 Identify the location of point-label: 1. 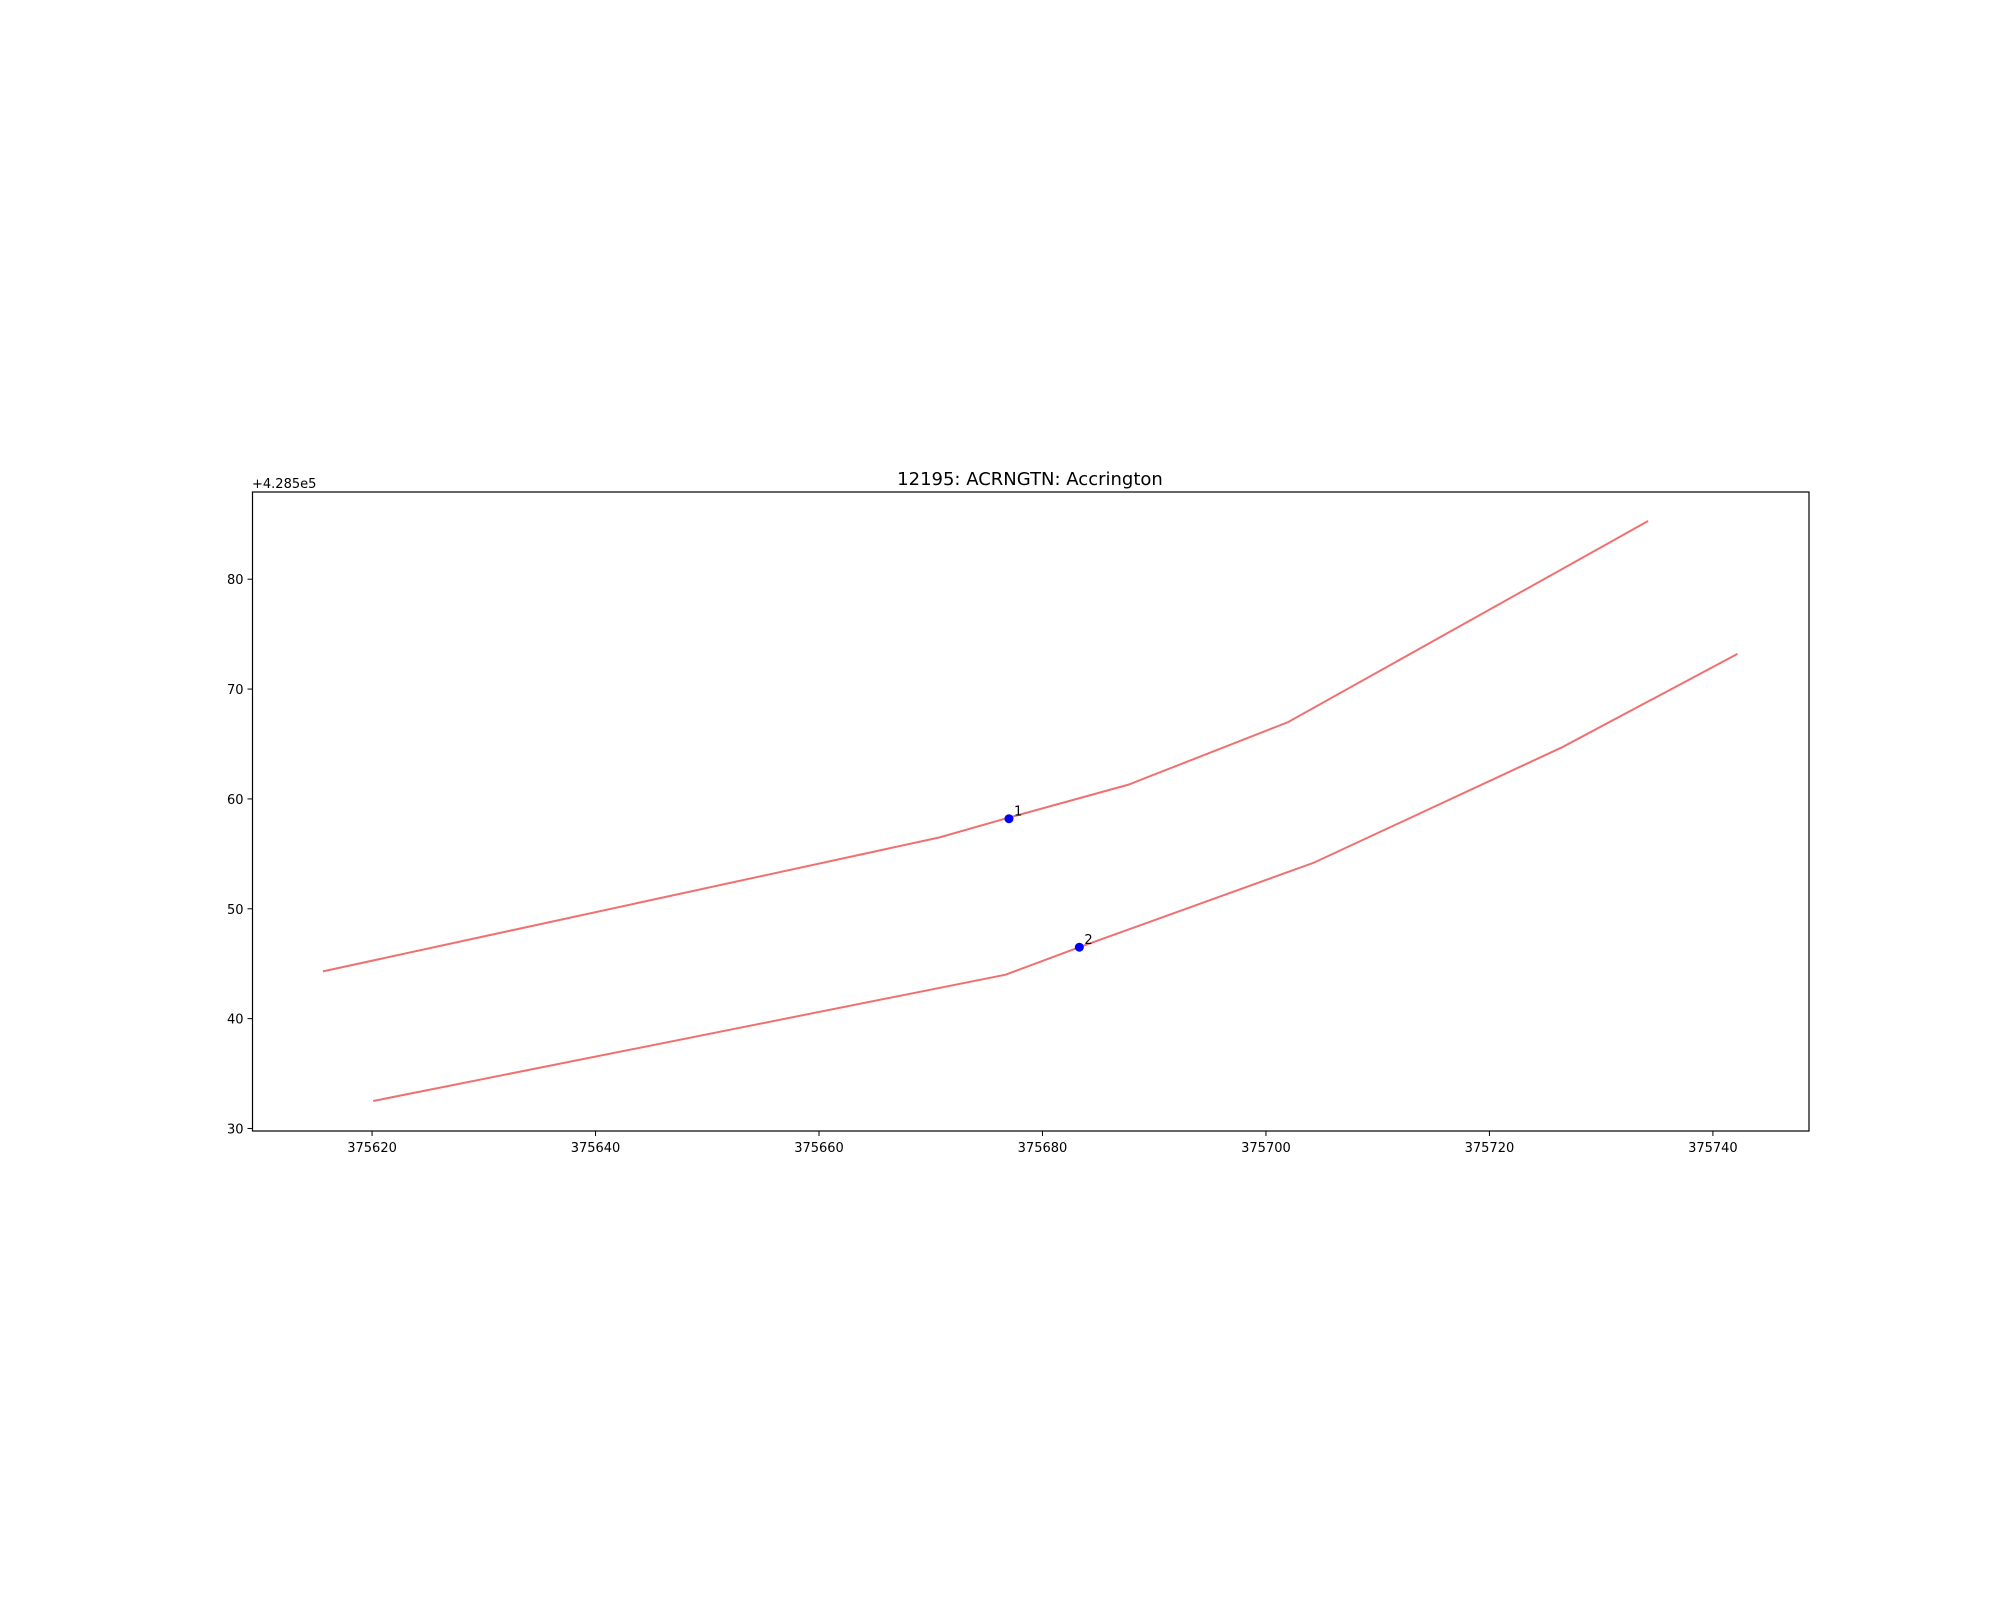
(1018, 812).